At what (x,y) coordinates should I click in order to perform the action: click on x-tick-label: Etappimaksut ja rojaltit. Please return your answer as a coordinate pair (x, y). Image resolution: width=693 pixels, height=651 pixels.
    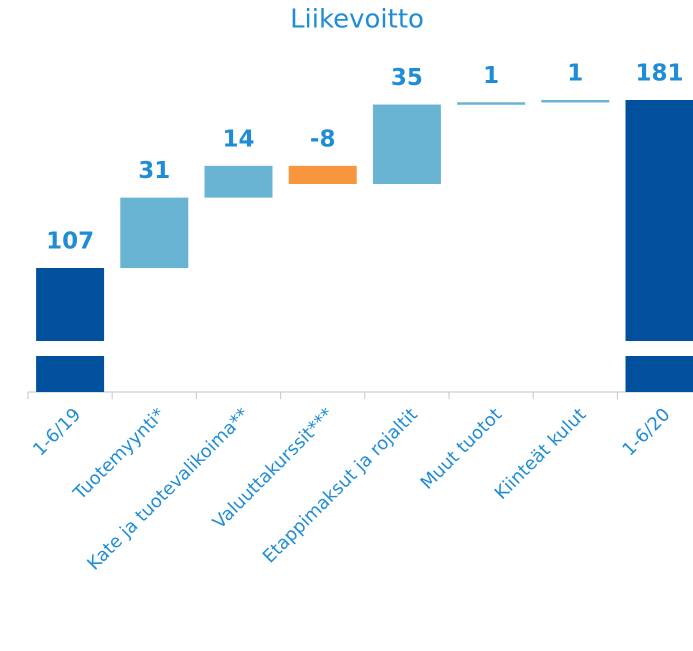
    Looking at the image, I should click on (340, 485).